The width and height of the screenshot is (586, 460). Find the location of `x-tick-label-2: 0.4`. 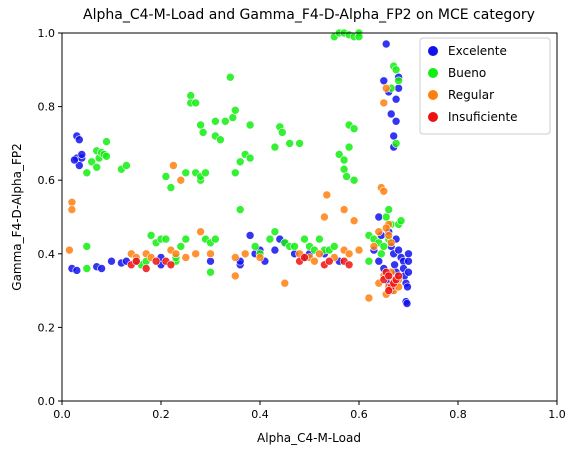

x-tick-label-2: 0.4 is located at coordinates (260, 414).